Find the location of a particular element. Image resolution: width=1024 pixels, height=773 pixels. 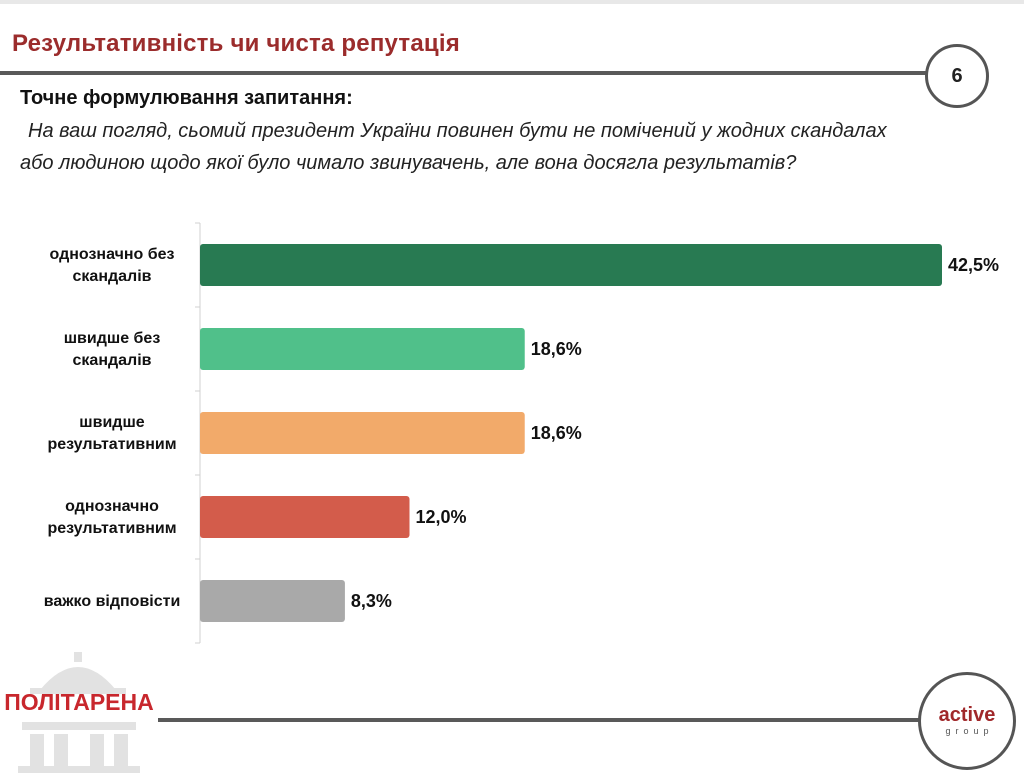

bar-value-label-1: 42,5% is located at coordinates (973, 265).